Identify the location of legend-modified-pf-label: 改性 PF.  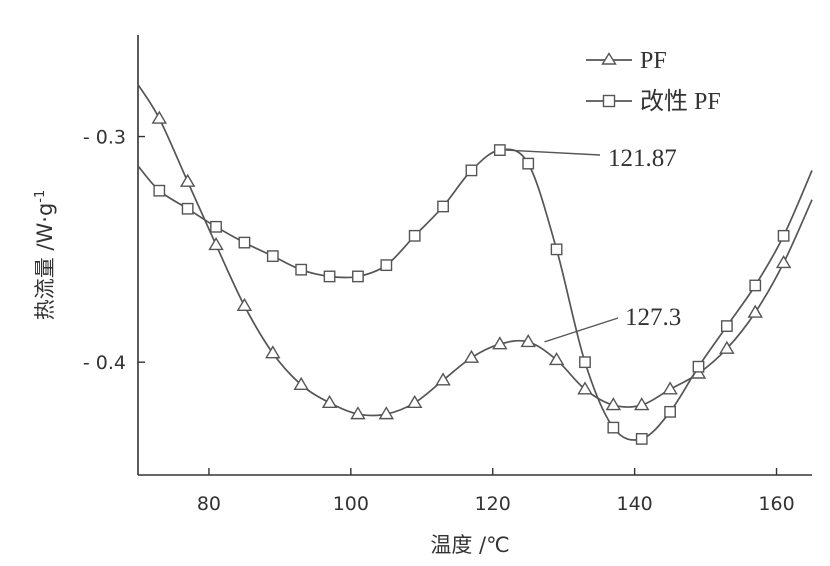
(680, 101).